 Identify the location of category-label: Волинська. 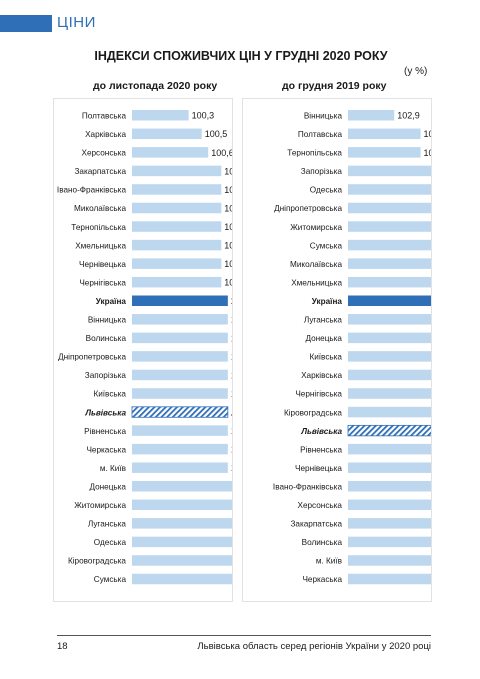
(106, 338).